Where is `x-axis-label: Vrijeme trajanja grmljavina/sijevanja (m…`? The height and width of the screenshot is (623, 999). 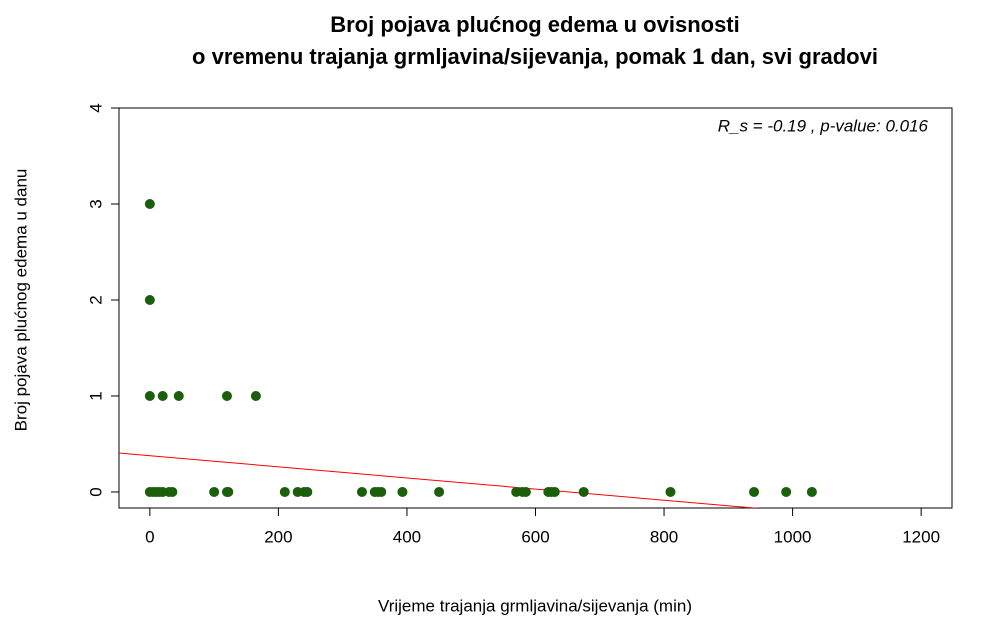
x-axis-label: Vrijeme trajanja grmljavina/sijevanja (m… is located at coordinates (535, 605).